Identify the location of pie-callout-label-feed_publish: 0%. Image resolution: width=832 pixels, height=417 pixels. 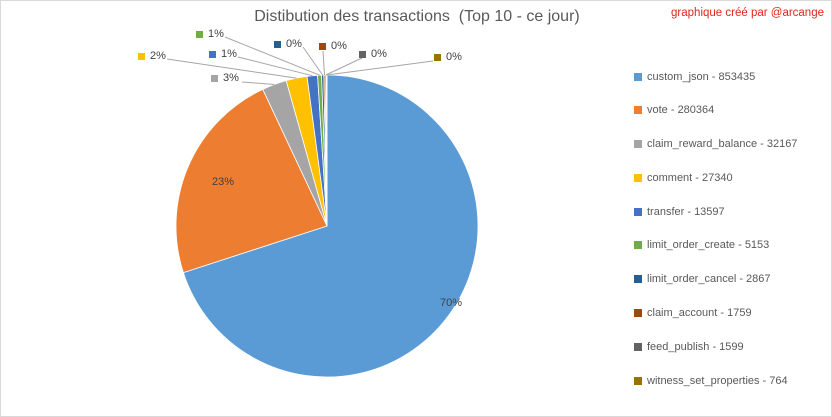
(373, 54).